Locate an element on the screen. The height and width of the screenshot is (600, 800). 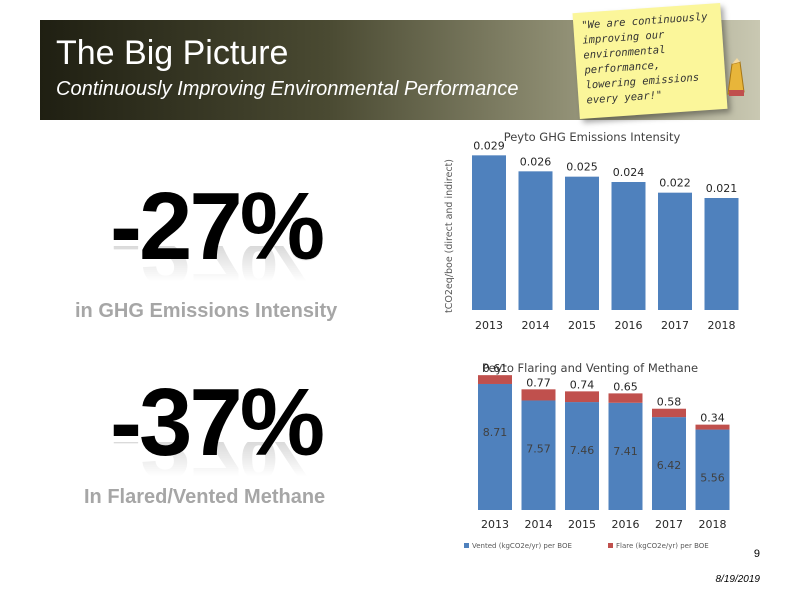
chart2-x-tick: 2015 is located at coordinates (582, 524).